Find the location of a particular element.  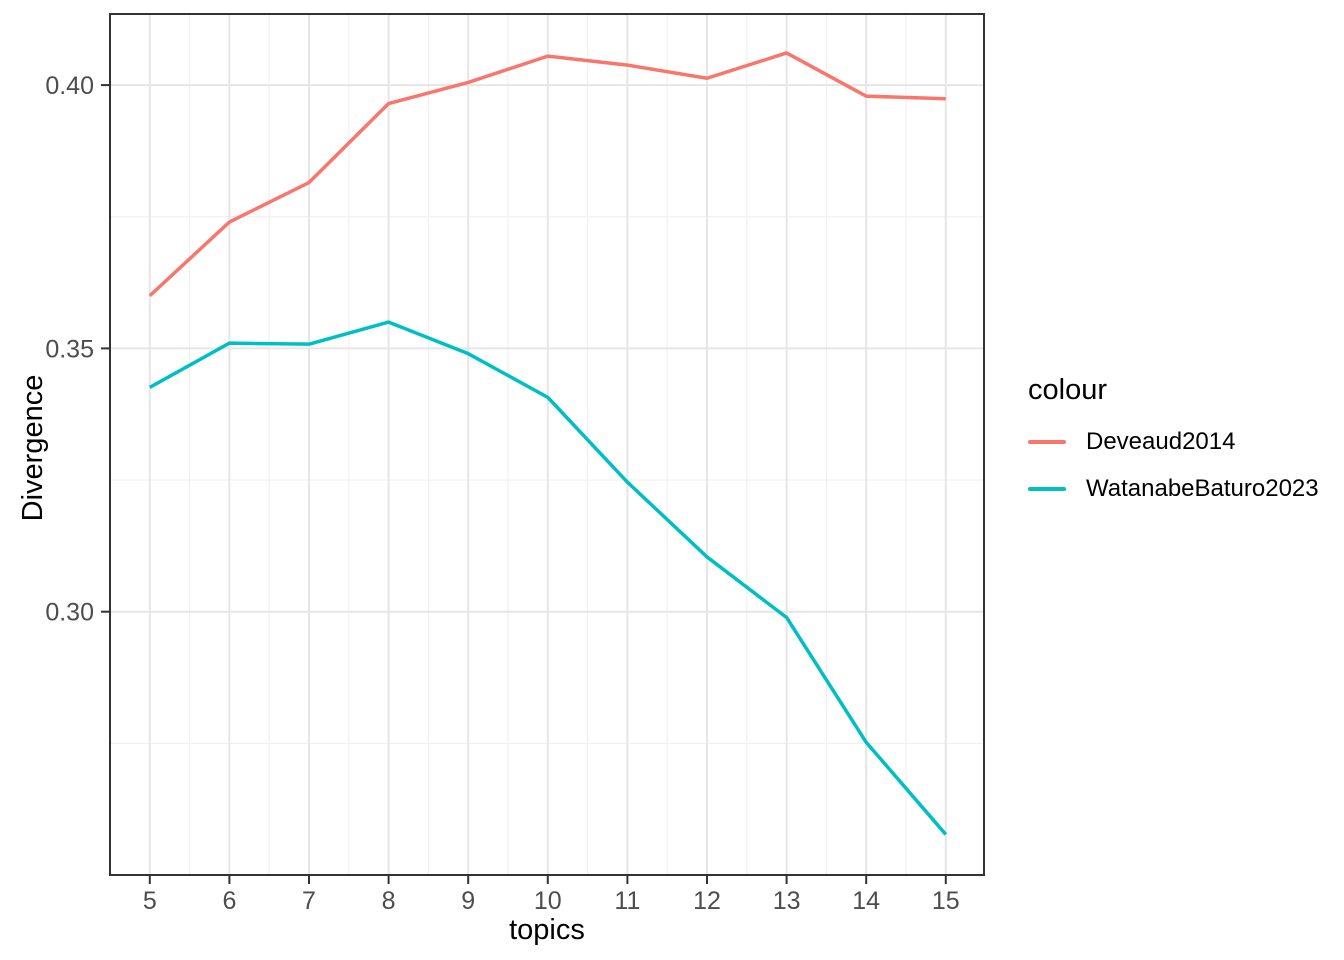

legend-entry-label: Deveaud2014 is located at coordinates (1161, 441).